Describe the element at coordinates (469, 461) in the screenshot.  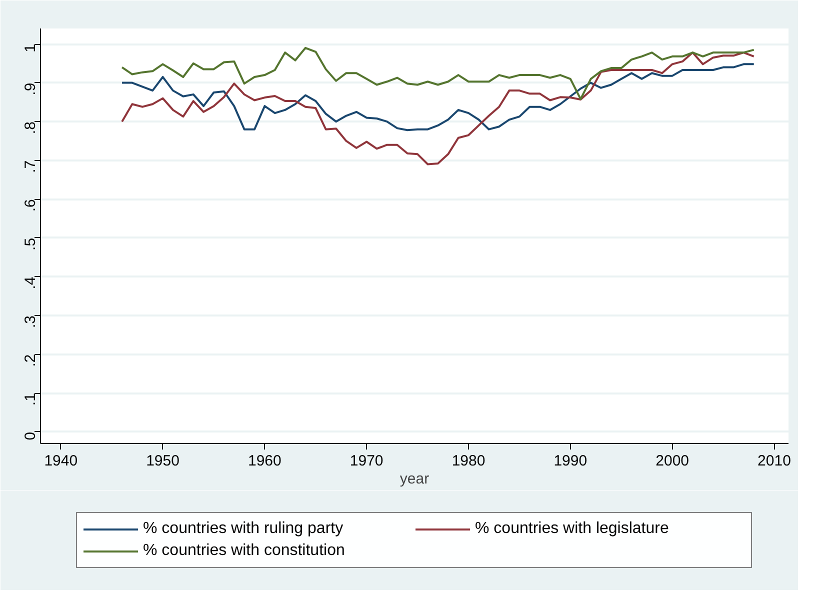
I see `x-tick-label: 1980` at that location.